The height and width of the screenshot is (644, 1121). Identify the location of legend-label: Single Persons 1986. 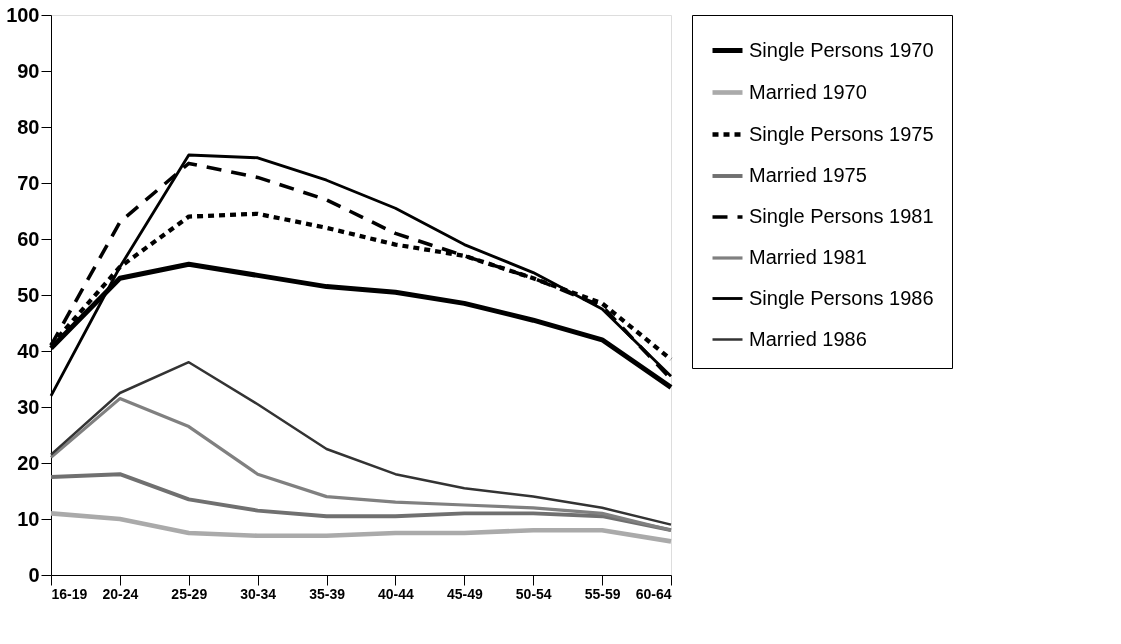
(841, 297).